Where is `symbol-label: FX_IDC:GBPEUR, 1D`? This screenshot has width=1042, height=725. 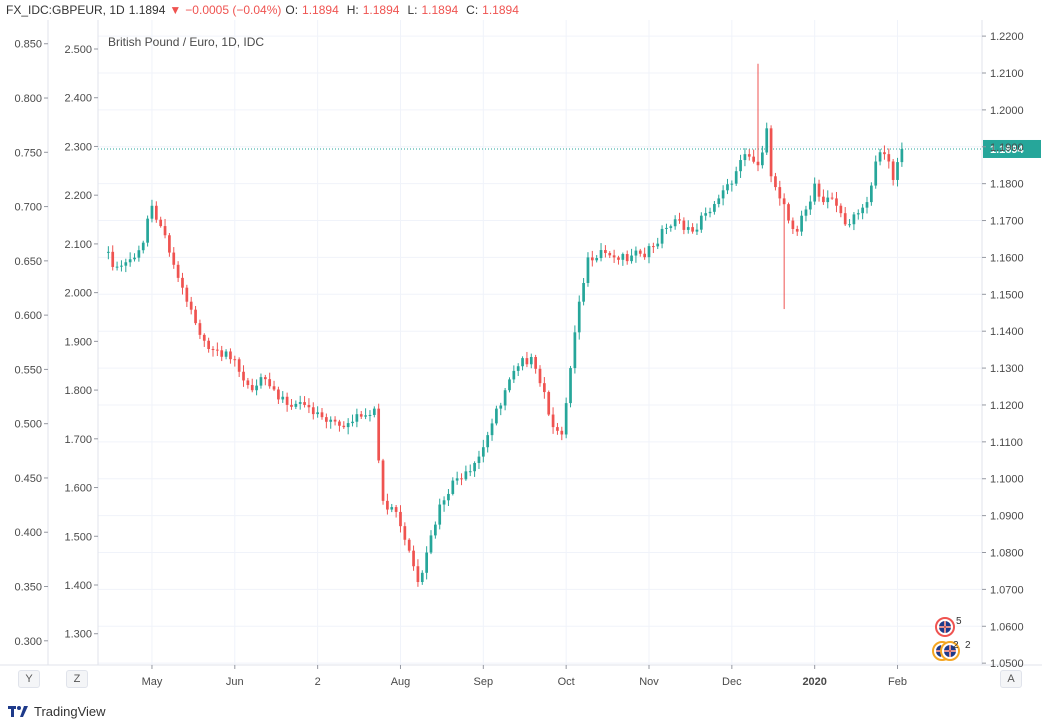
symbol-label: FX_IDC:GBPEUR, 1D is located at coordinates (65, 10).